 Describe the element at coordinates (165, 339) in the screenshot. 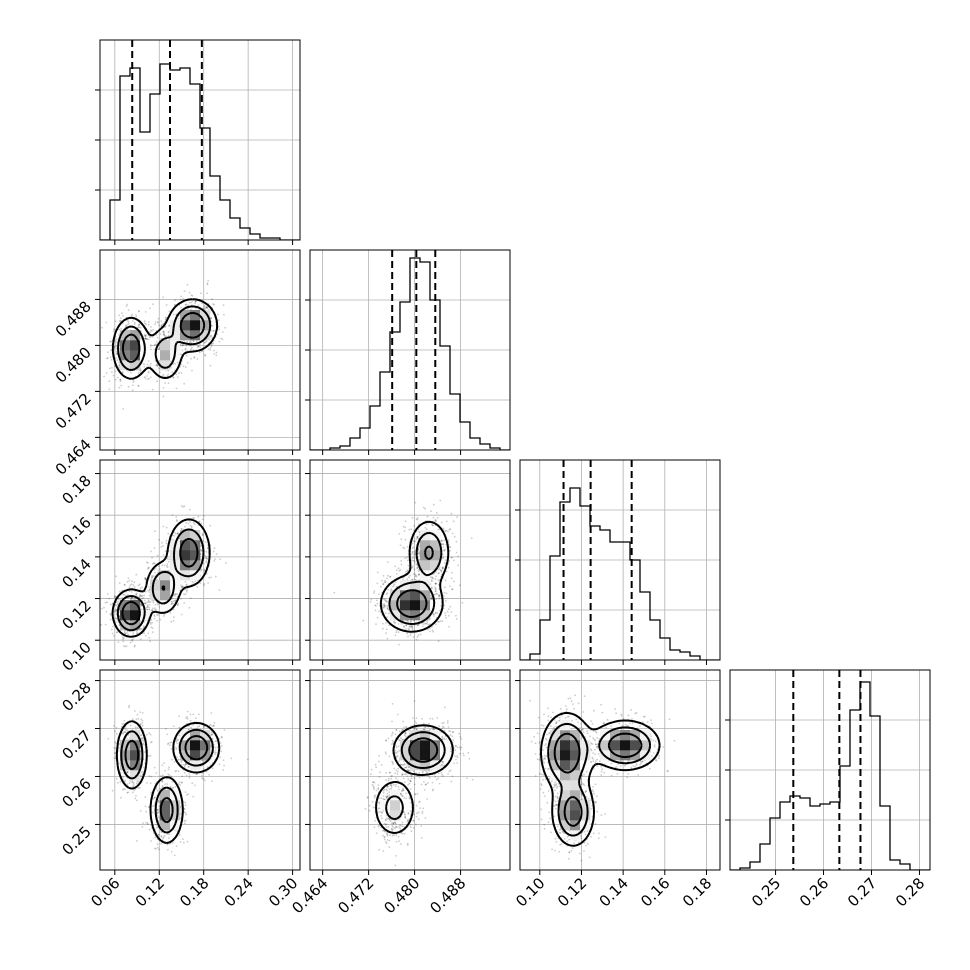

I see `contour-line` at that location.